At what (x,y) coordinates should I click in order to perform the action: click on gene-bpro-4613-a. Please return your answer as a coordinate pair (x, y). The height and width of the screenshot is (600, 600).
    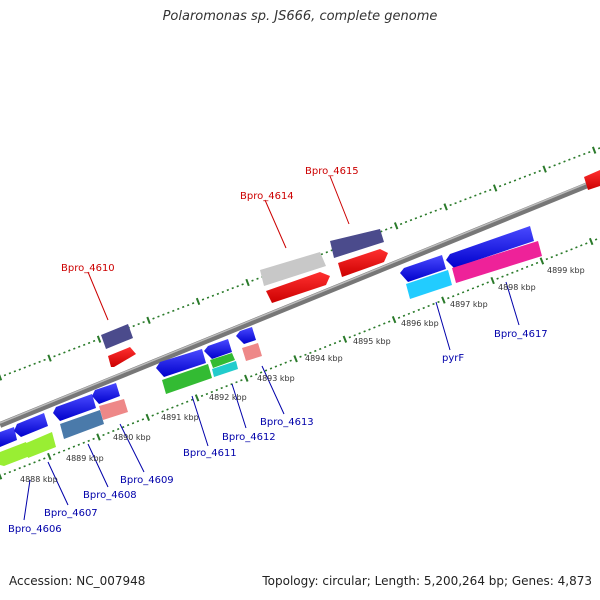
    Looking at the image, I should click on (246, 335).